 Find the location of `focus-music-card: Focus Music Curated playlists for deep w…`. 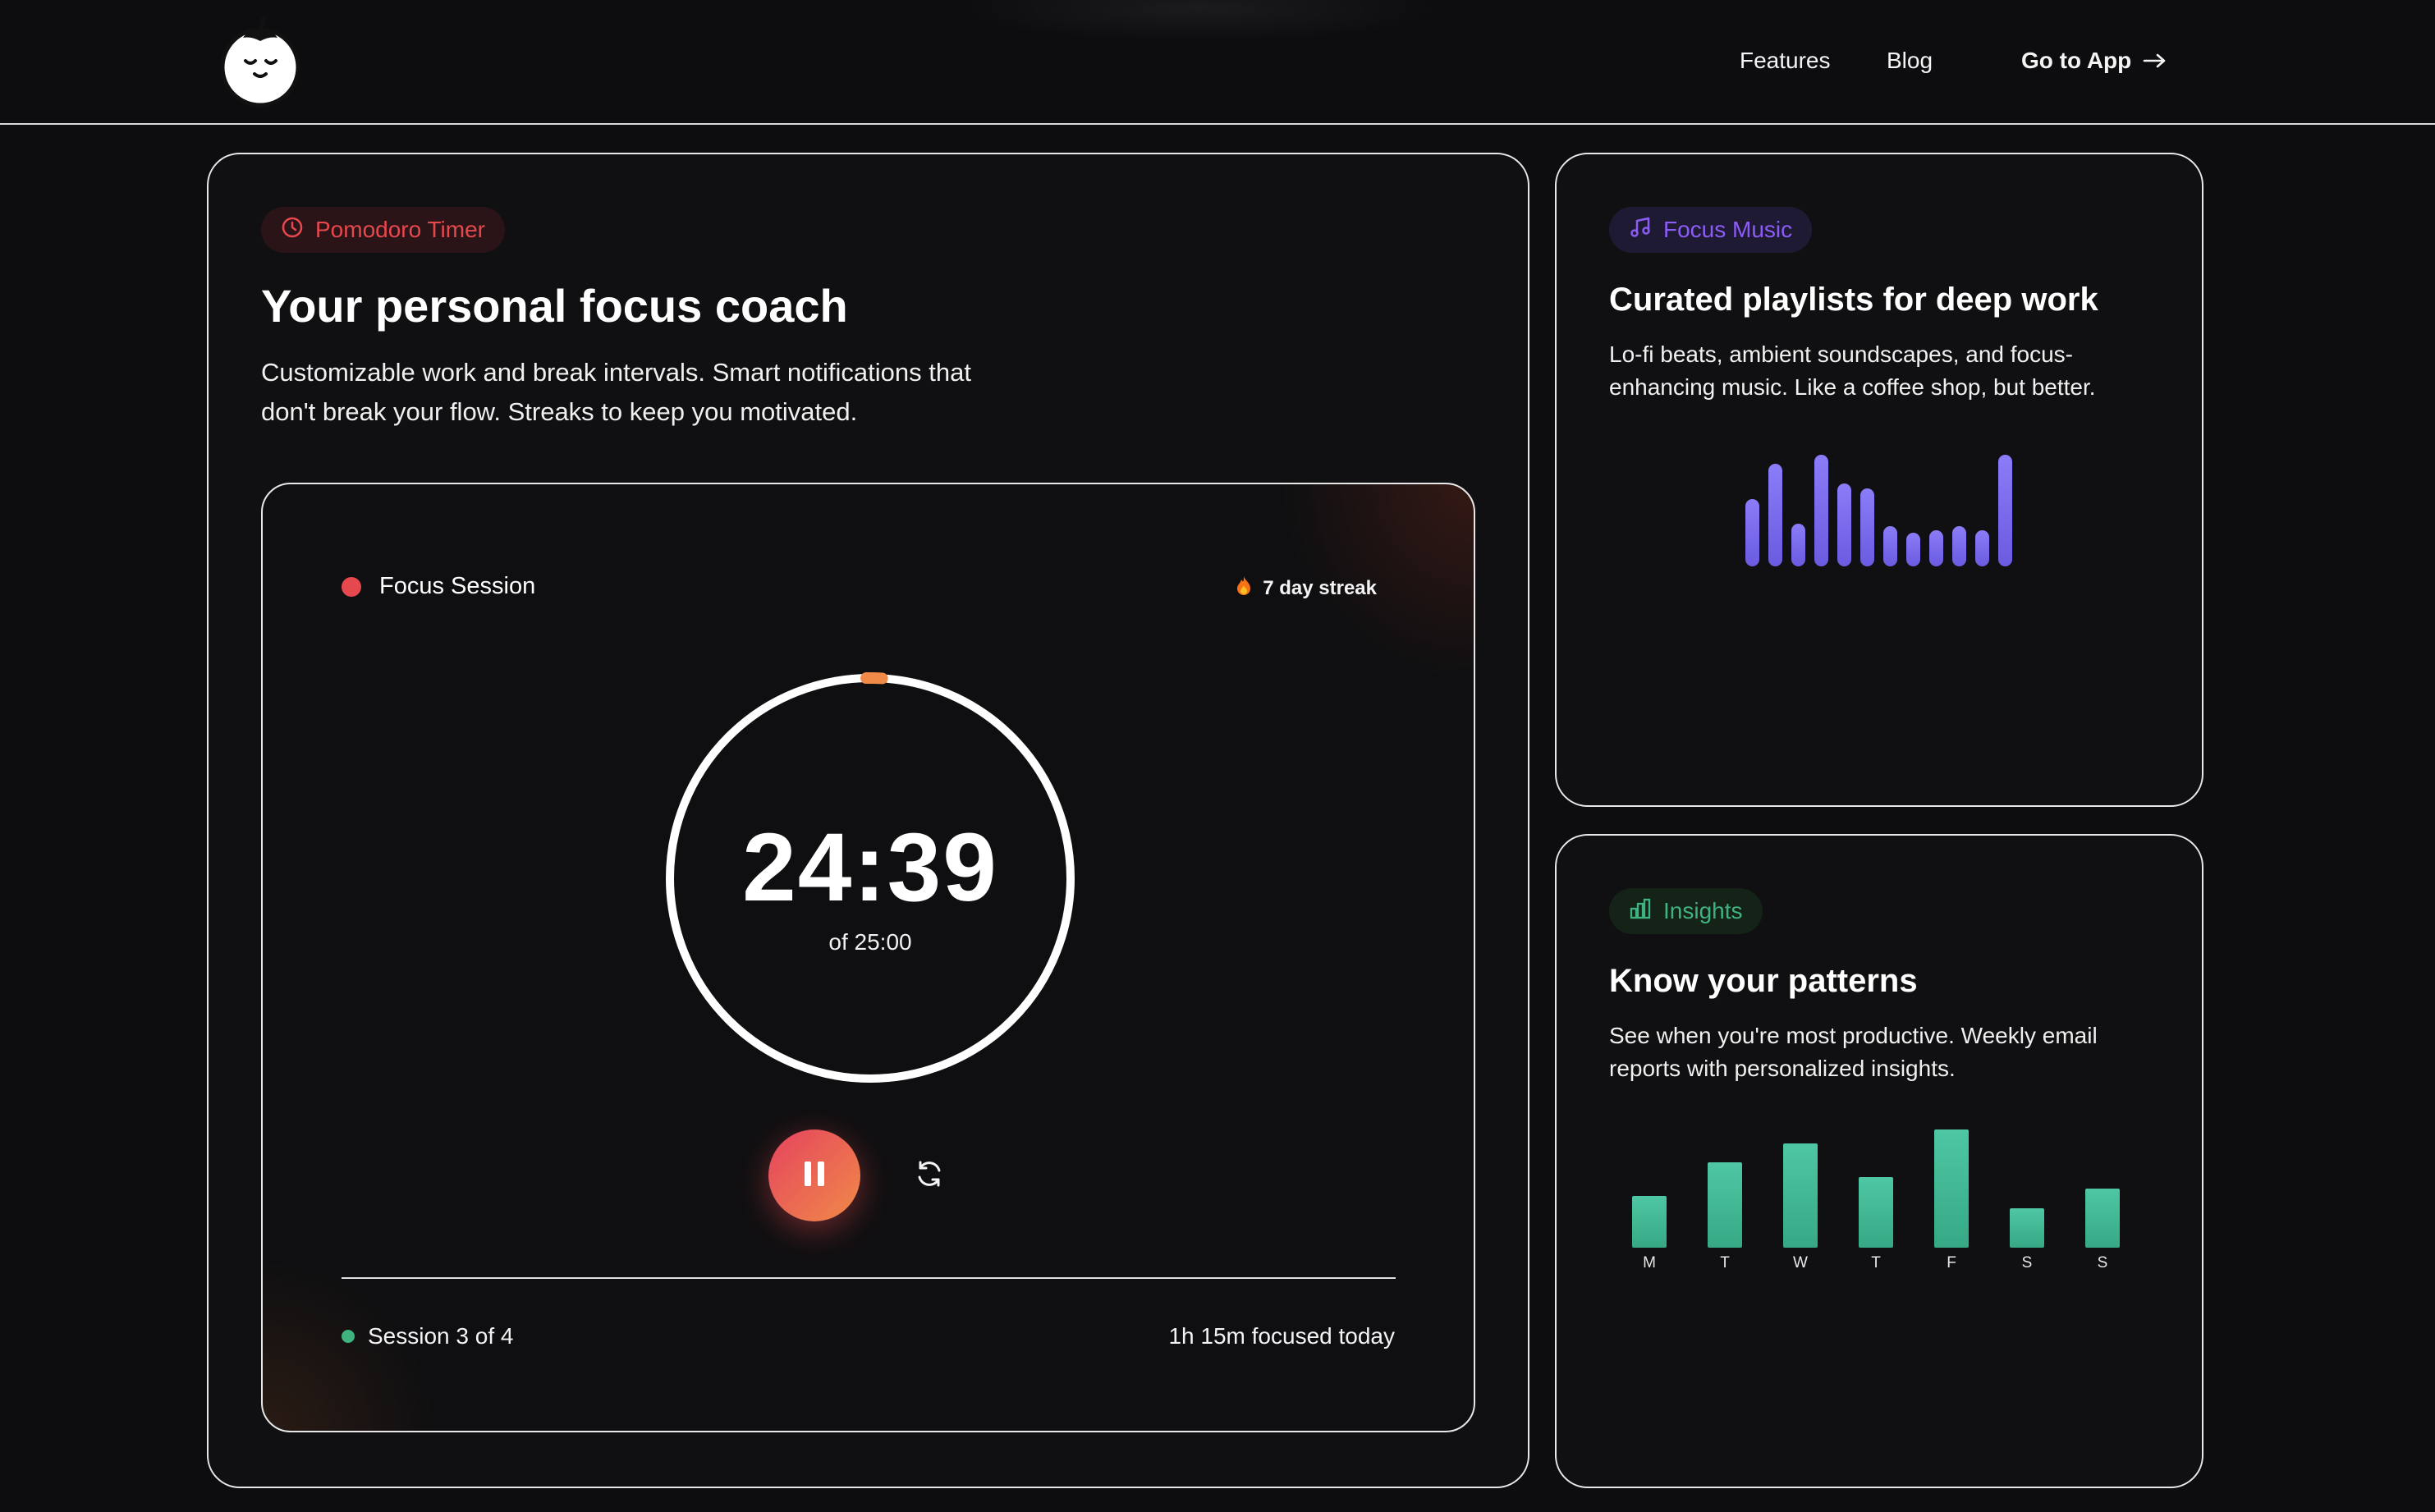

focus-music-card: Focus Music Curated playlists for deep w… is located at coordinates (1879, 480).